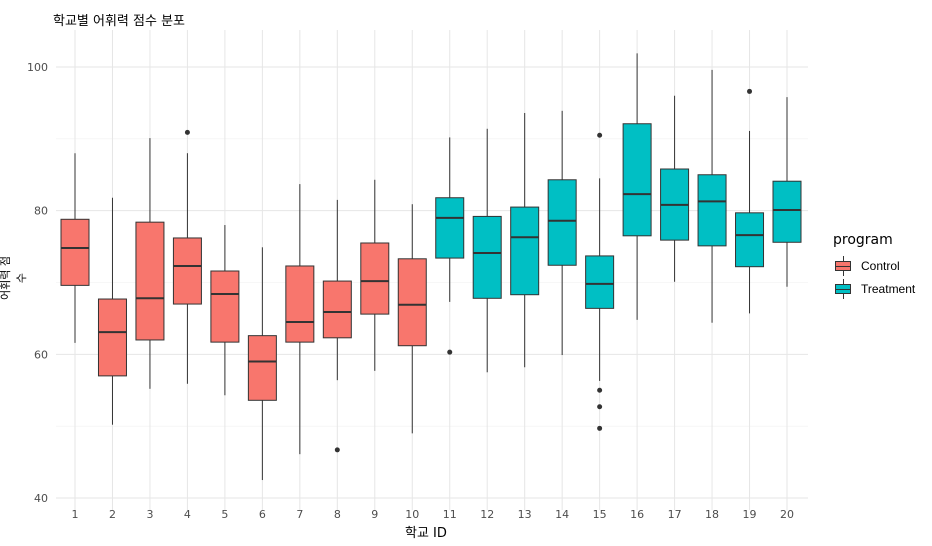  What do you see at coordinates (41, 498) in the screenshot?
I see `y-tick-label: 40` at bounding box center [41, 498].